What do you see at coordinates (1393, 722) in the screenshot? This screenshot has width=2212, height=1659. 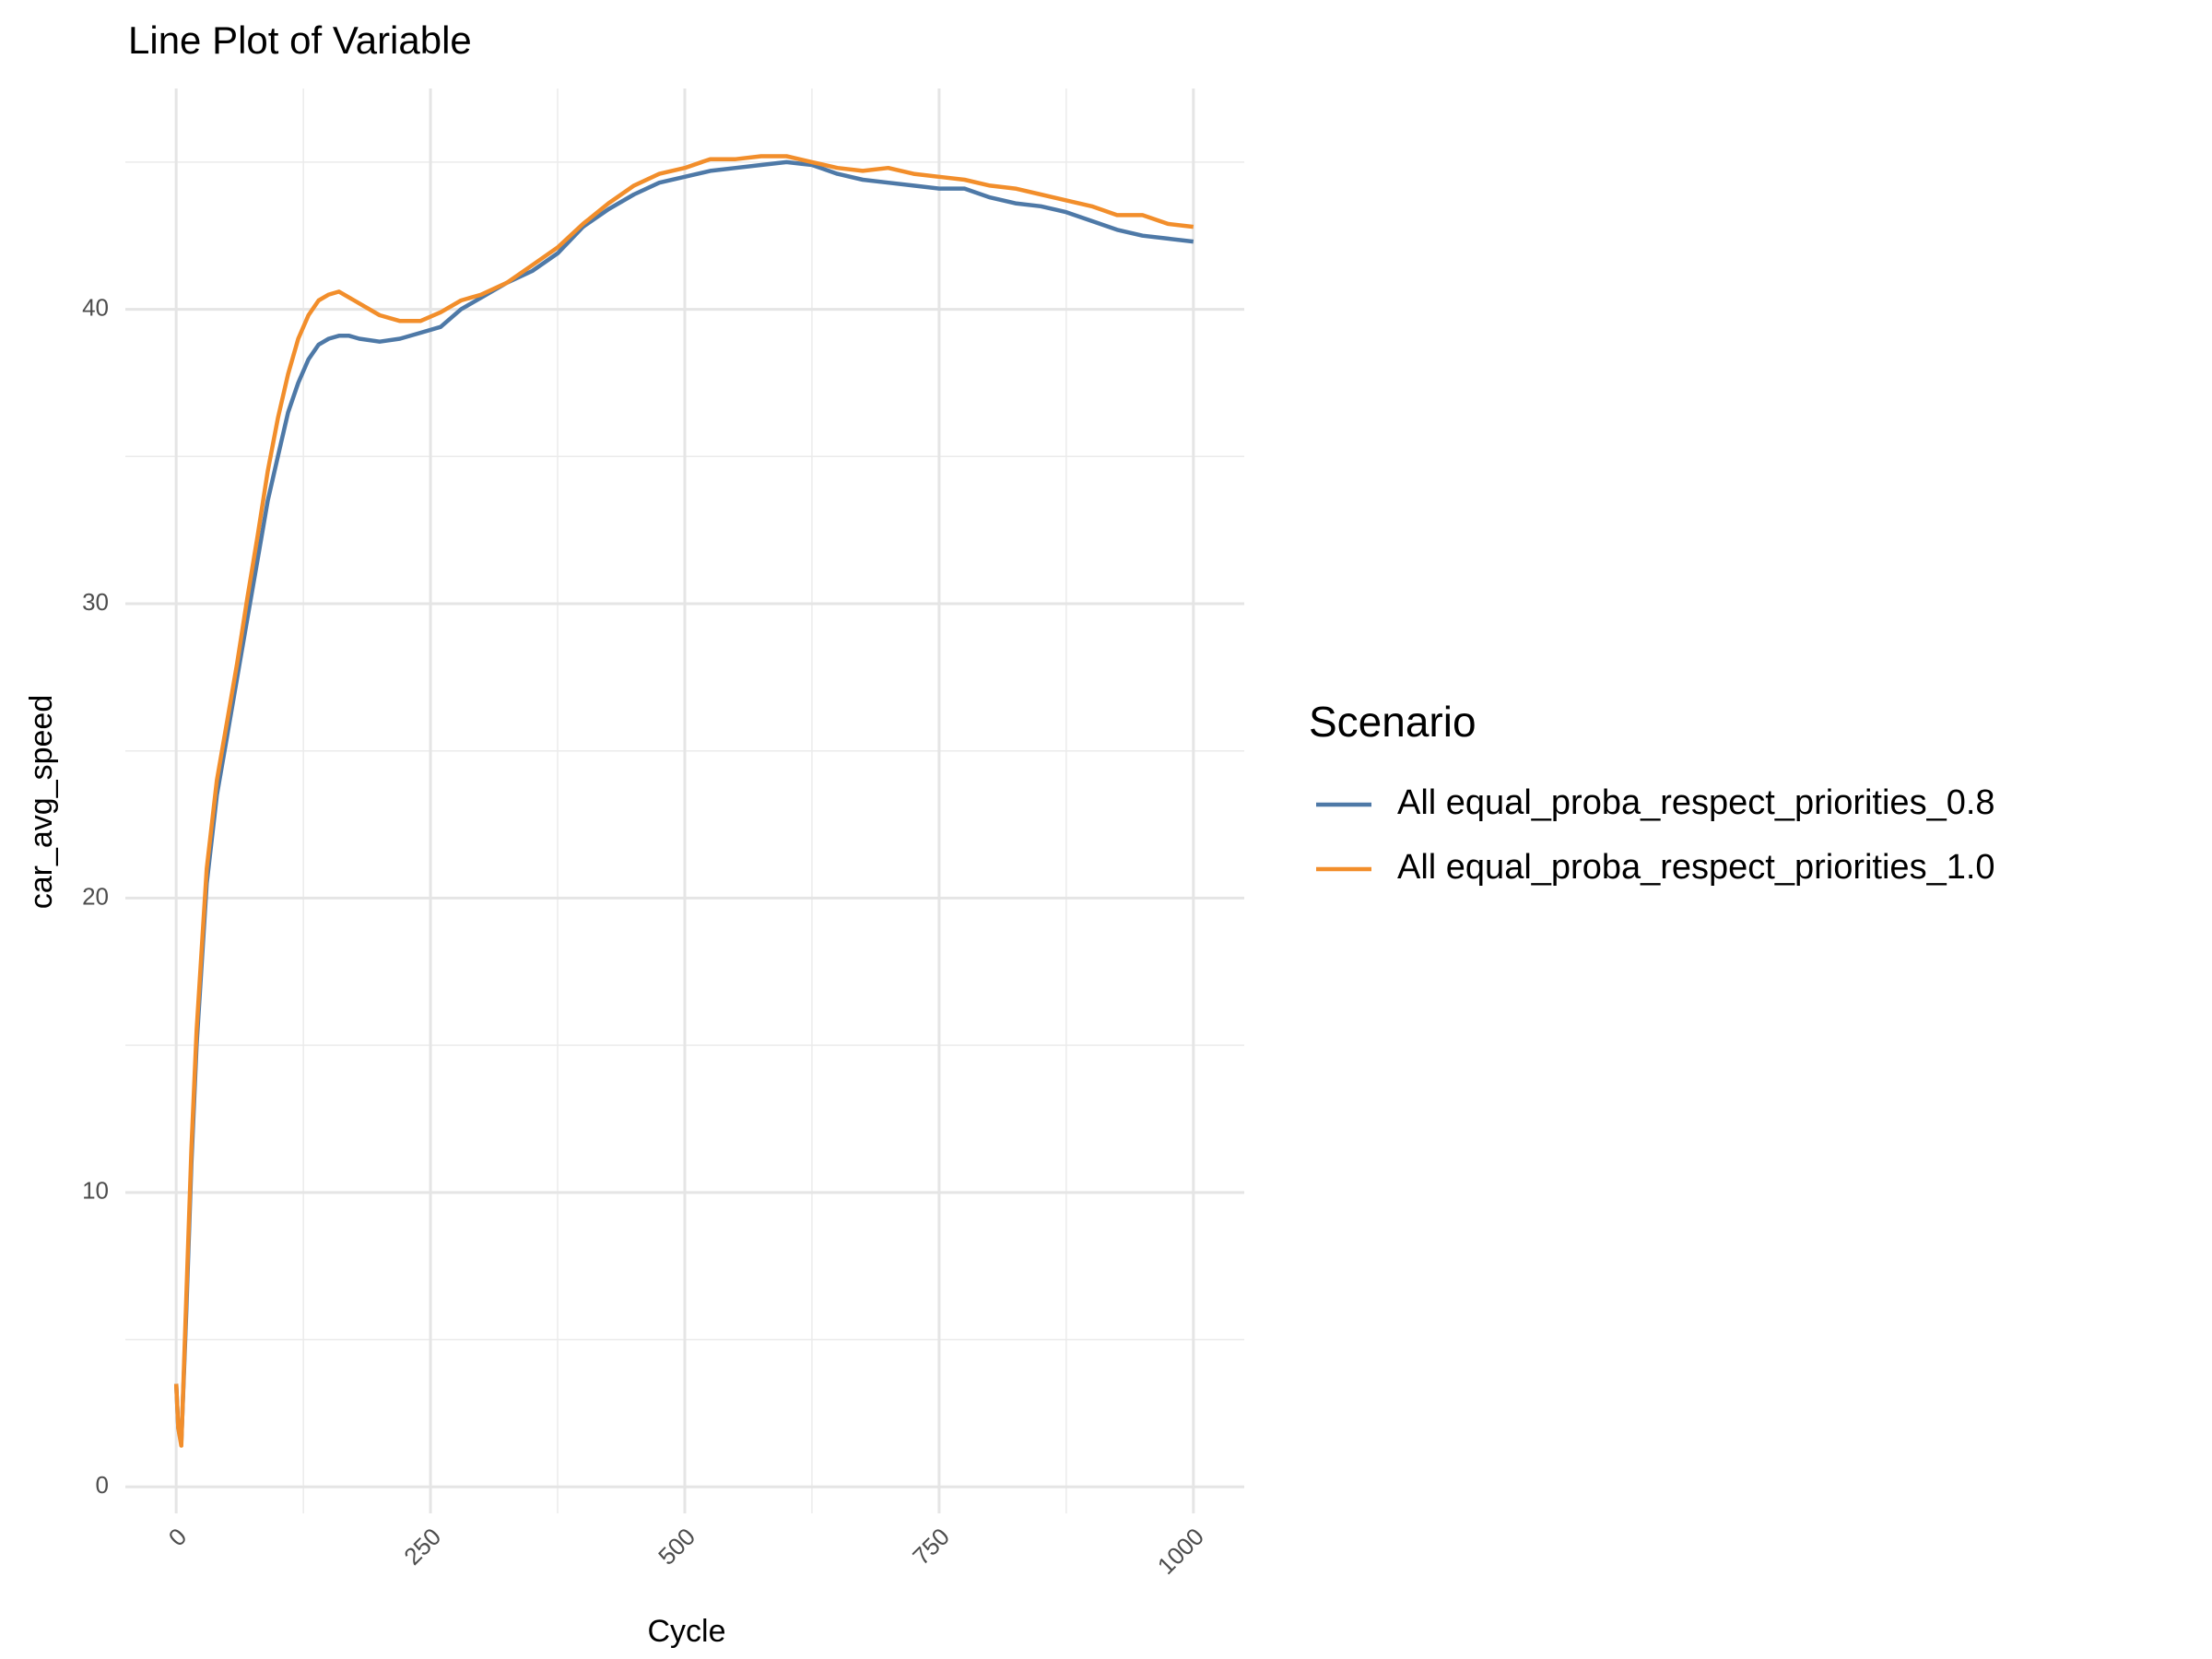 I see `legend-title: Scenario` at bounding box center [1393, 722].